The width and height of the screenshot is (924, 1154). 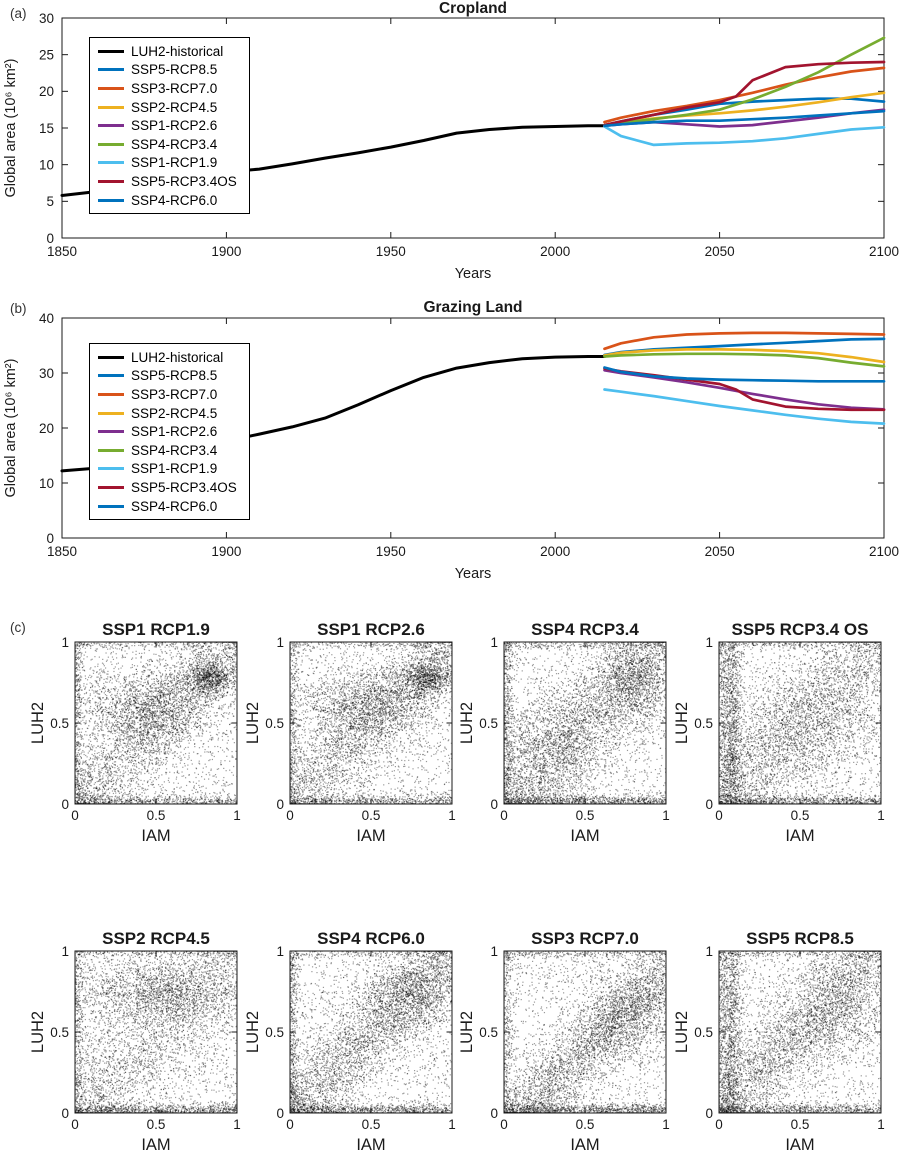 I want to click on y-tick-label: 20, so click(x=46, y=91).